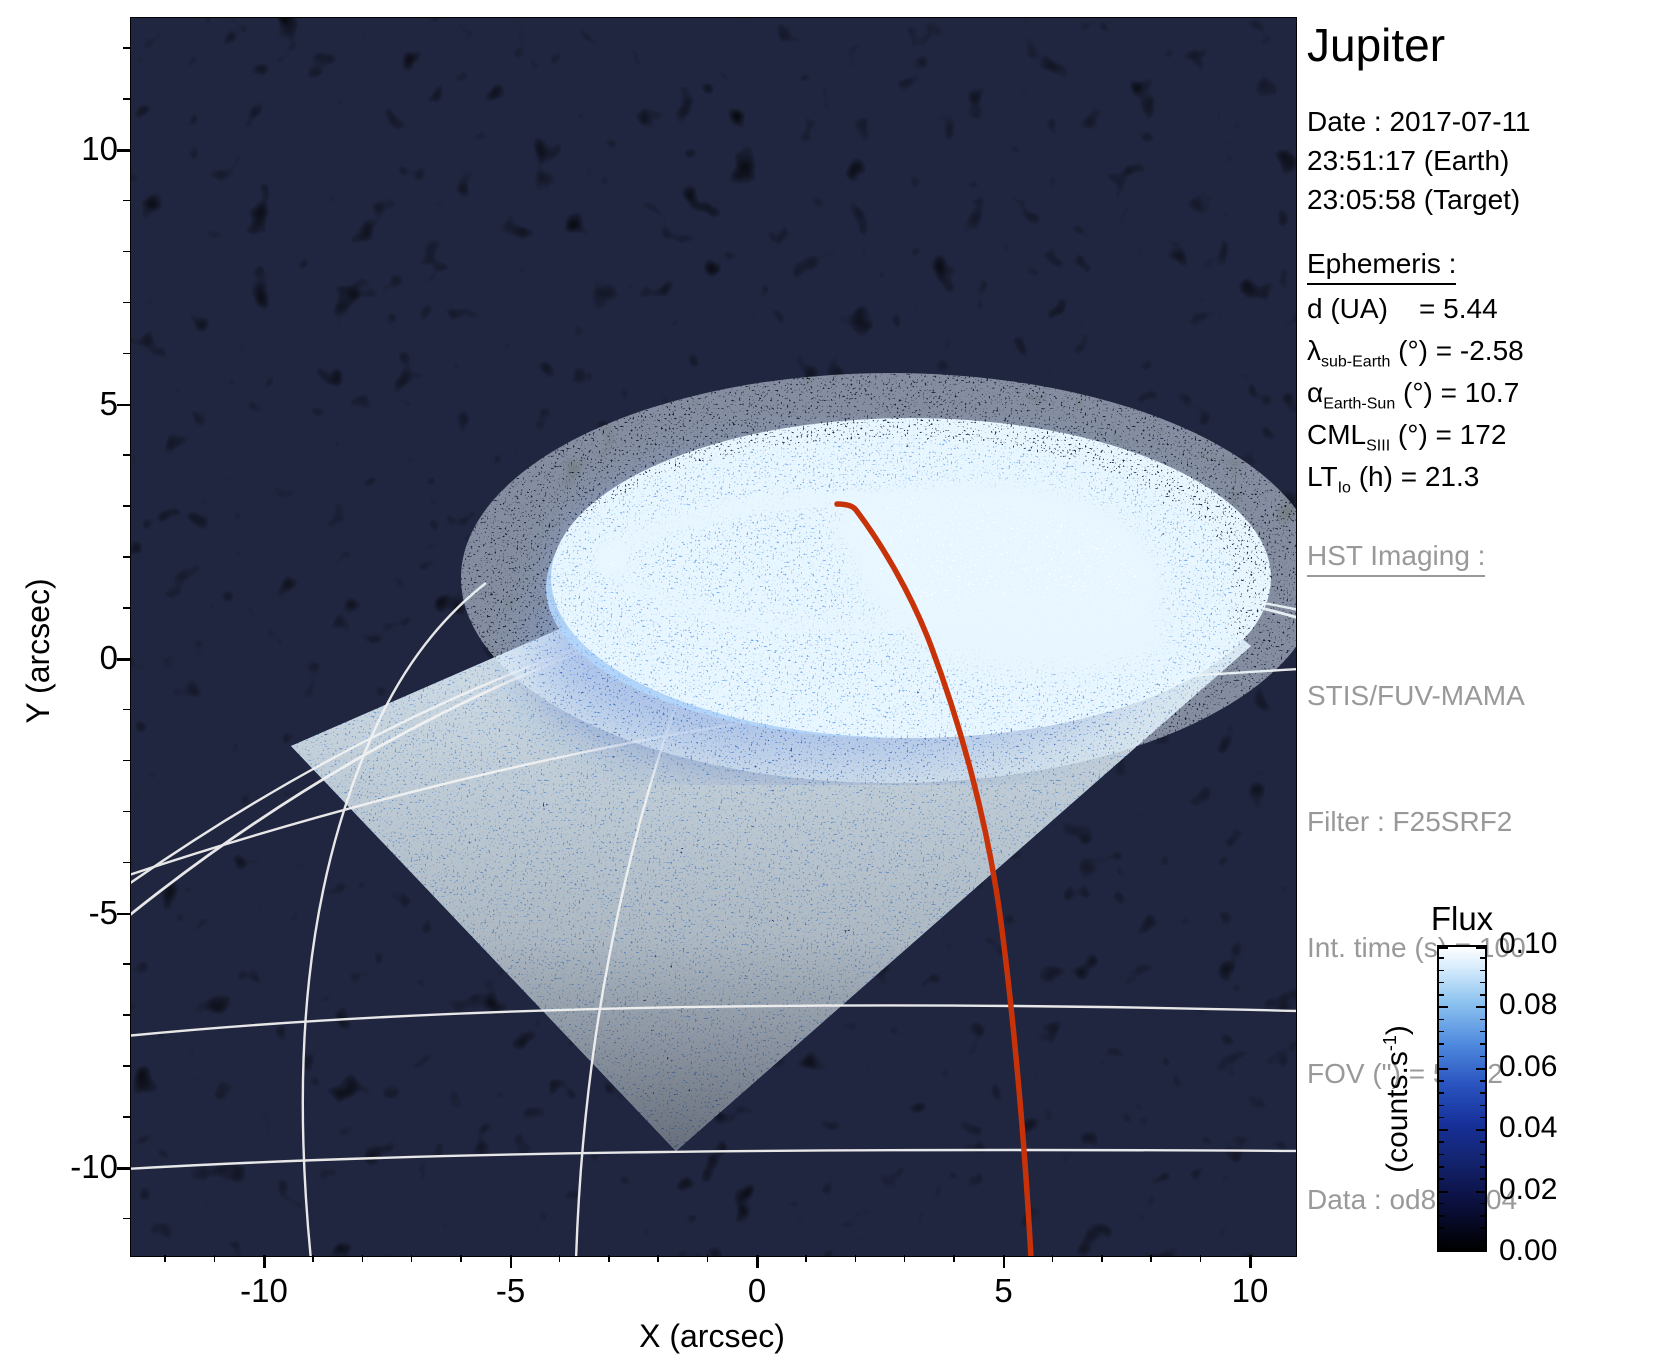 The height and width of the screenshot is (1367, 1671). I want to click on y-tick-label: -10, so click(94, 1166).